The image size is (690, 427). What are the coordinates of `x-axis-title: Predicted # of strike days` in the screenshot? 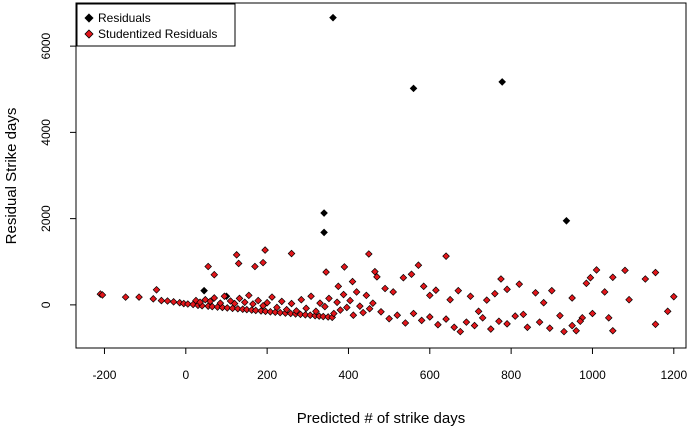 It's located at (381, 418).